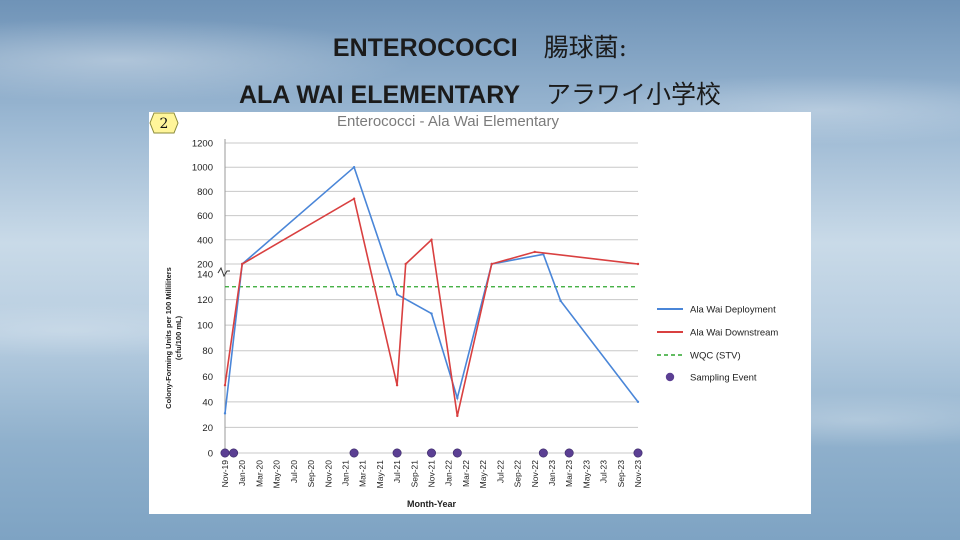 Image resolution: width=960 pixels, height=540 pixels. Describe the element at coordinates (205, 275) in the screenshot. I see `y-tick-label-140: 140` at that location.